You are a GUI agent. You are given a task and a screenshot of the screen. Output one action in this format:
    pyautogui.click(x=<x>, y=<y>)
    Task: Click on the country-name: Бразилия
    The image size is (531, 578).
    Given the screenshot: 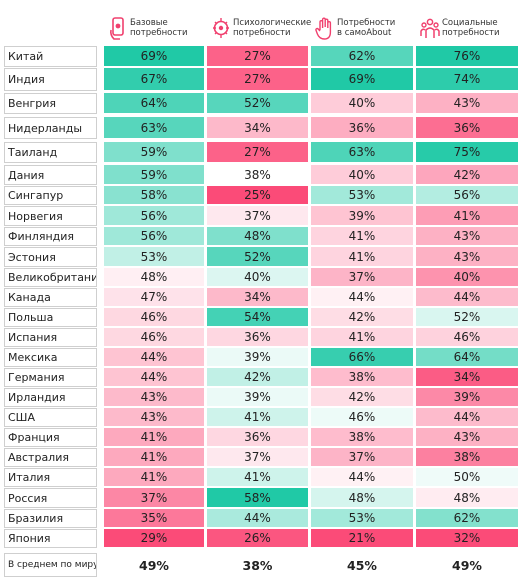 What is the action you would take?
    pyautogui.click(x=50, y=518)
    